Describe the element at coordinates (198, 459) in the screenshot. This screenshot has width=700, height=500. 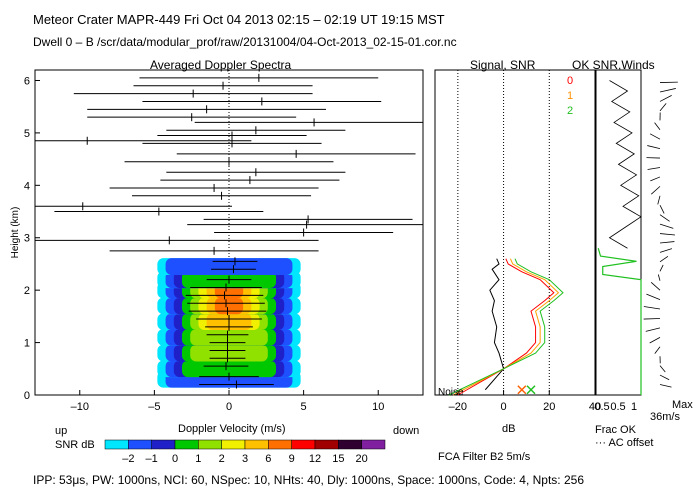
I see `colorbar-tick-label: 1` at that location.